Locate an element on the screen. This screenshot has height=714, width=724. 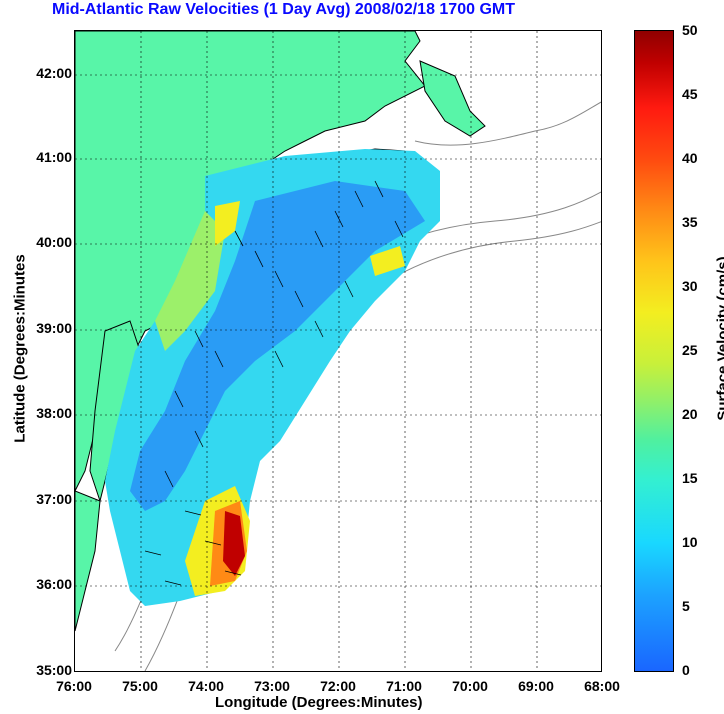
colorbar-tick-label: 20 is located at coordinates (690, 414).